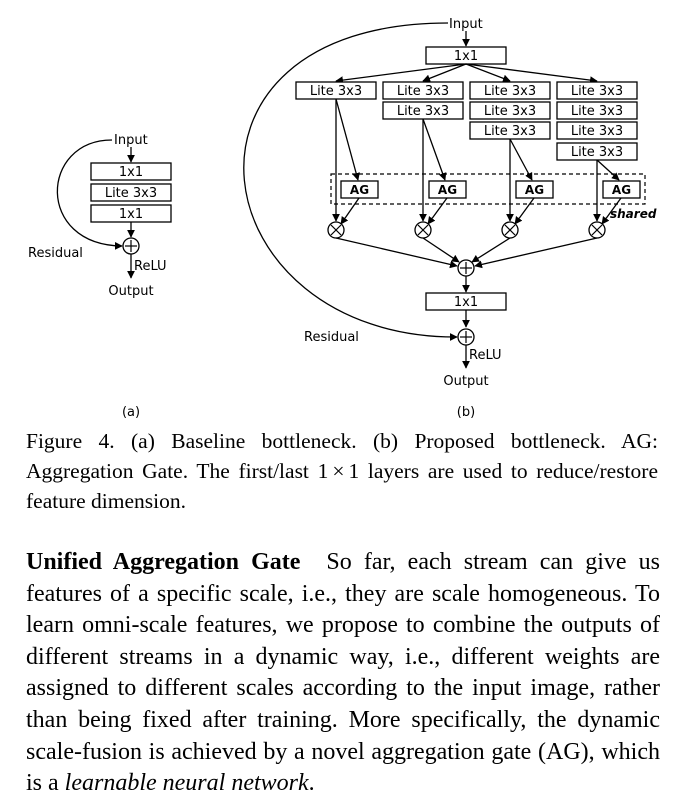  I want to click on stream-3: Lite 3x3 Lite 3x3 Lite 3x3, so click(510, 110).